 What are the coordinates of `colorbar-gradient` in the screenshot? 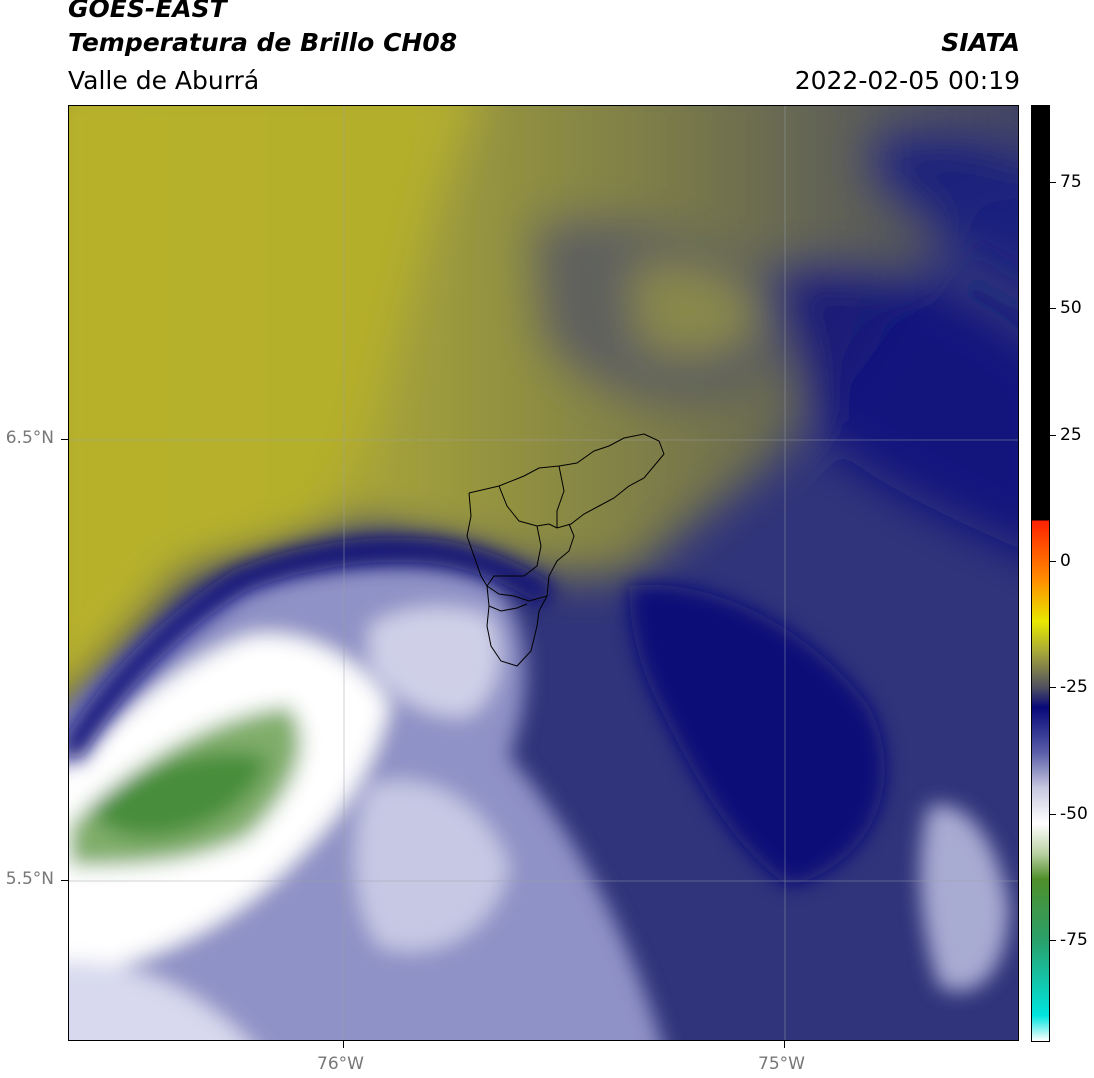 It's located at (1040, 573).